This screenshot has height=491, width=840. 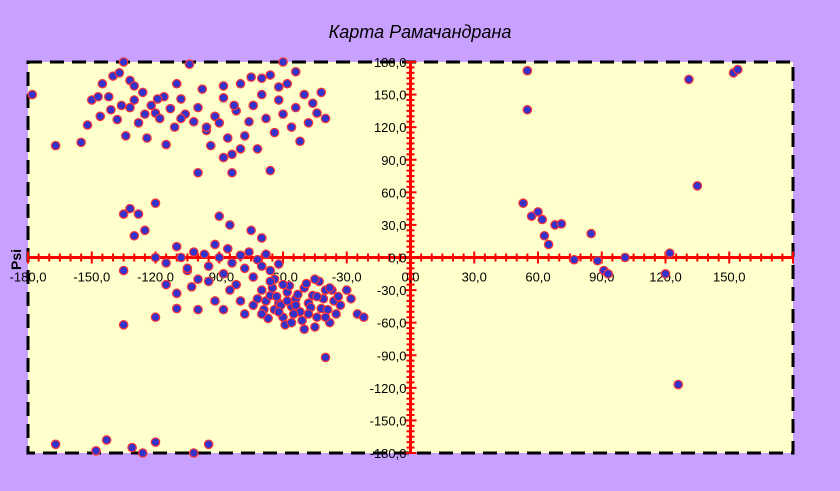 What do you see at coordinates (16, 259) in the screenshot?
I see `y-axis-title: Psi` at bounding box center [16, 259].